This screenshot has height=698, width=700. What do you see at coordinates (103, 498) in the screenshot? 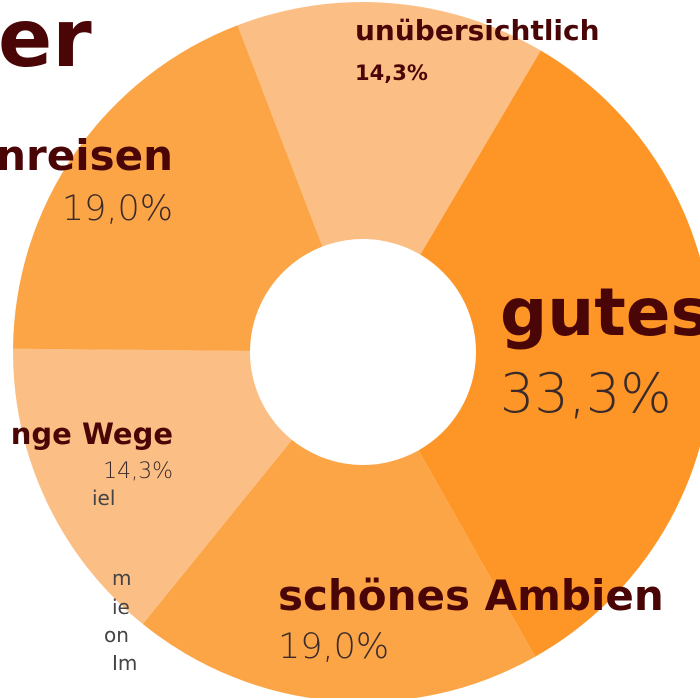
I see `body-text: iel` at bounding box center [103, 498].